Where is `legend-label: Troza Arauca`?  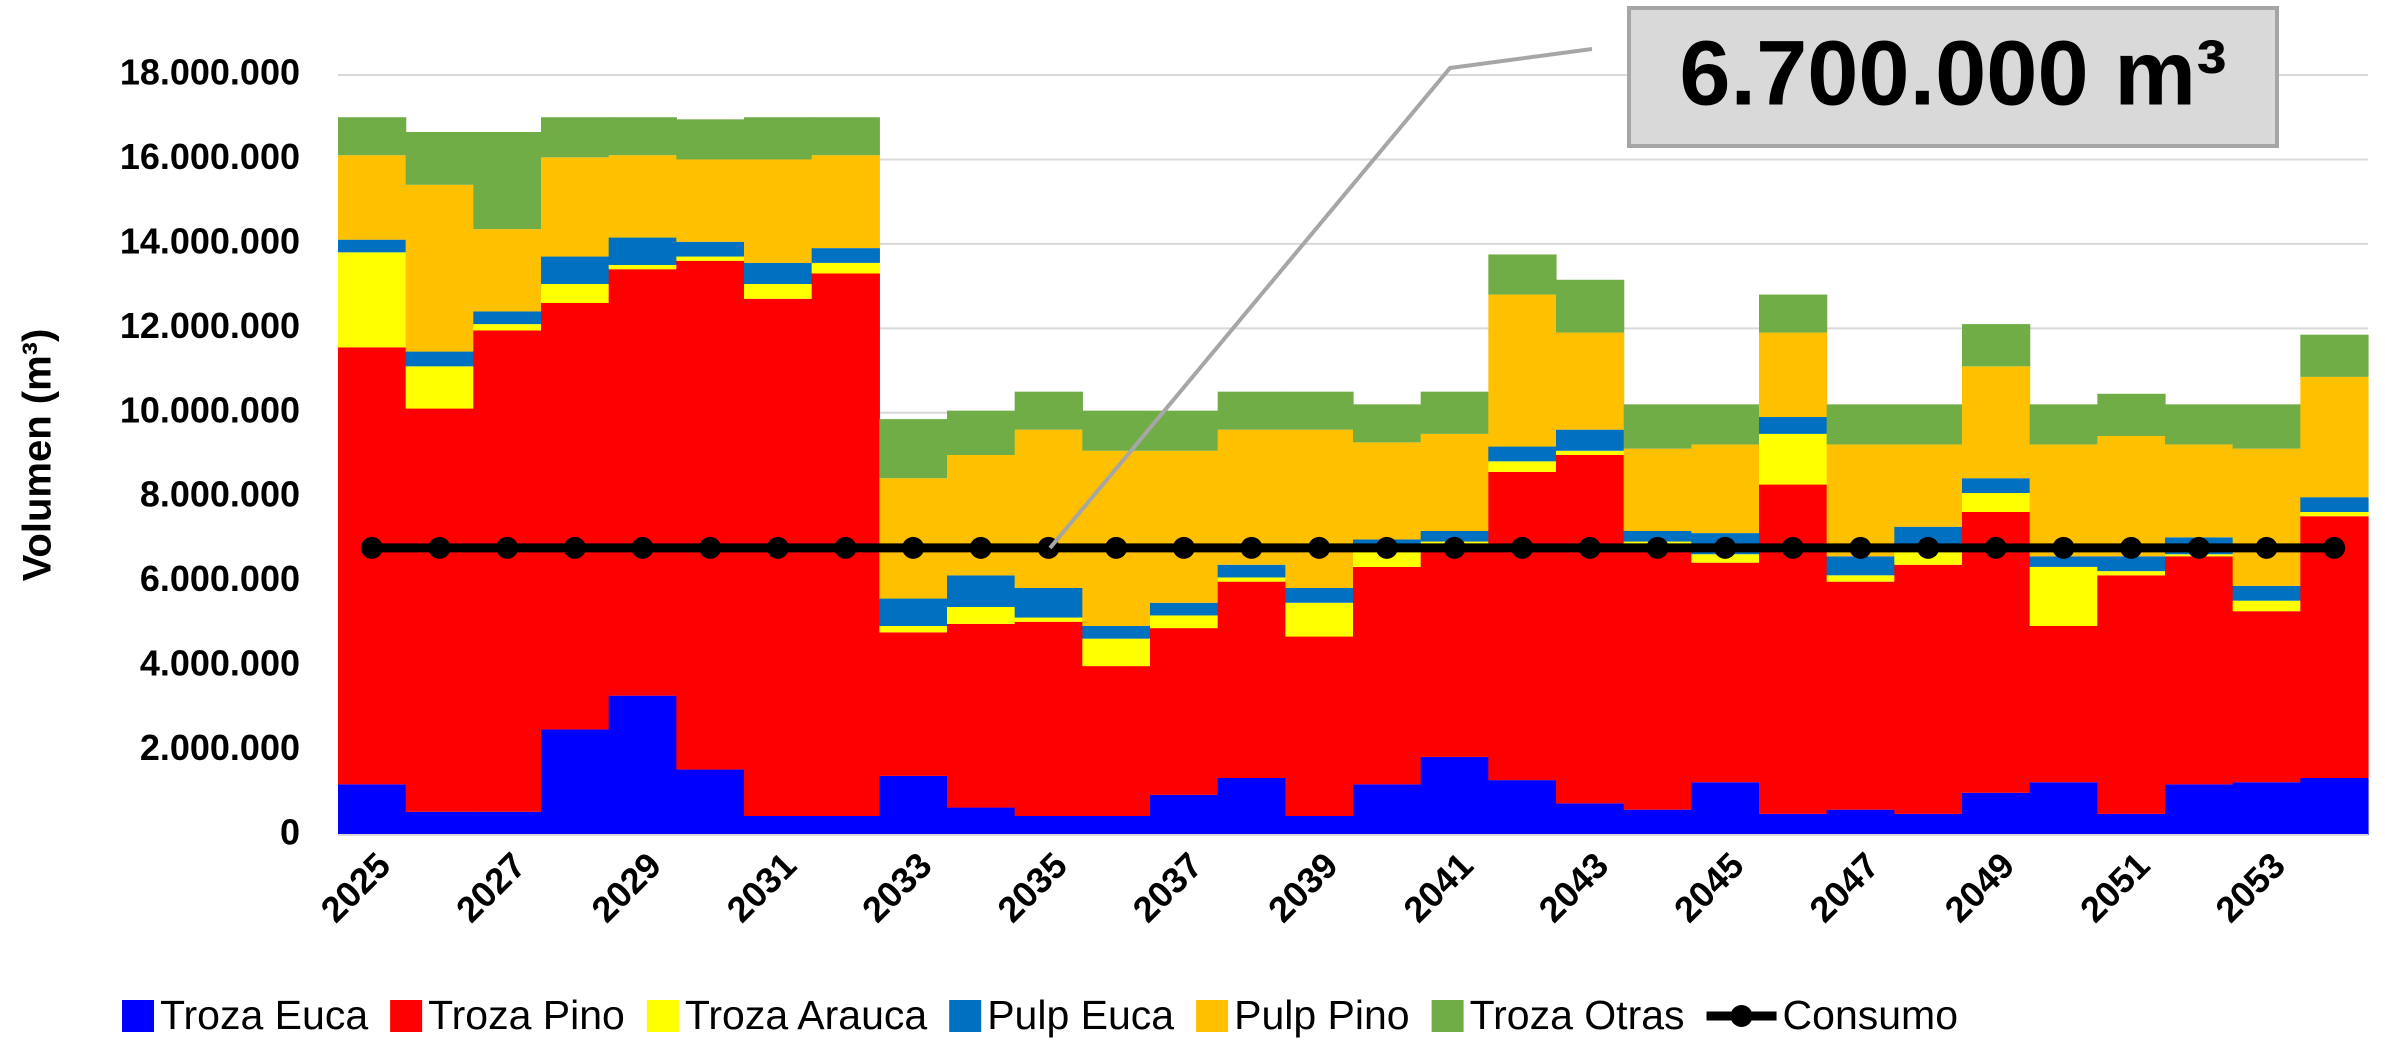
legend-label: Troza Arauca is located at coordinates (806, 1015).